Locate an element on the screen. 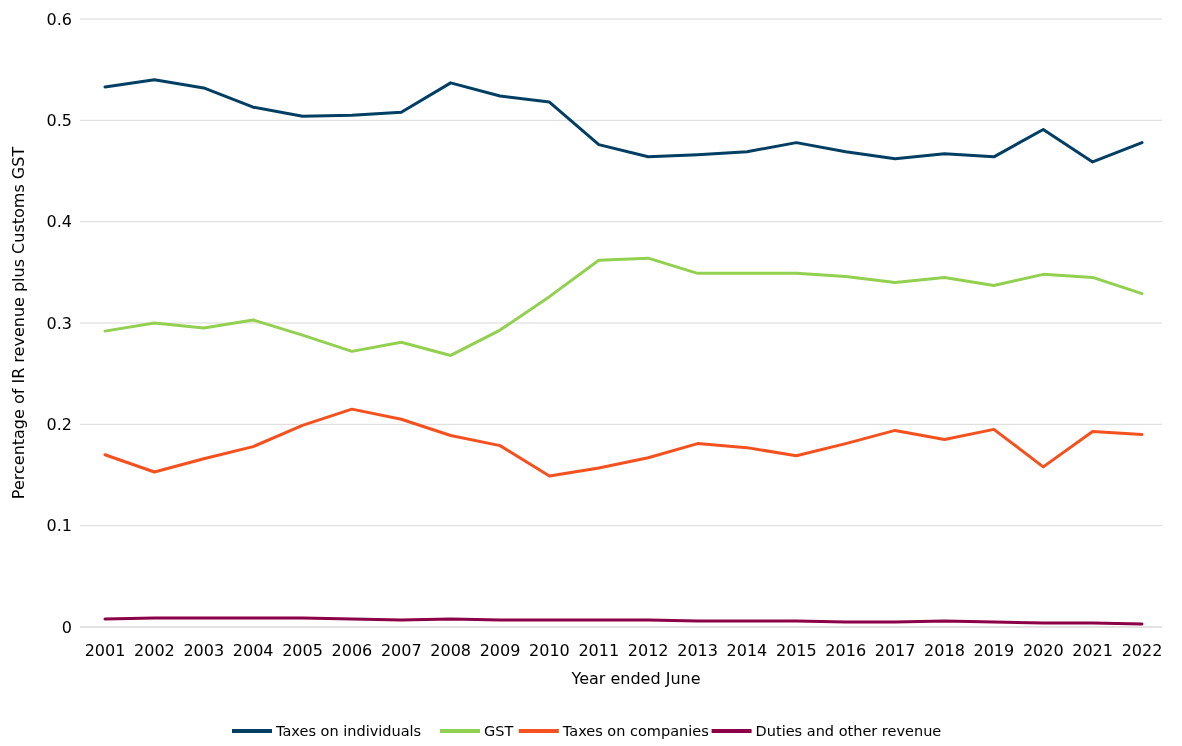 This screenshot has width=1182, height=746. legend-label: Duties and other revenue is located at coordinates (848, 731).